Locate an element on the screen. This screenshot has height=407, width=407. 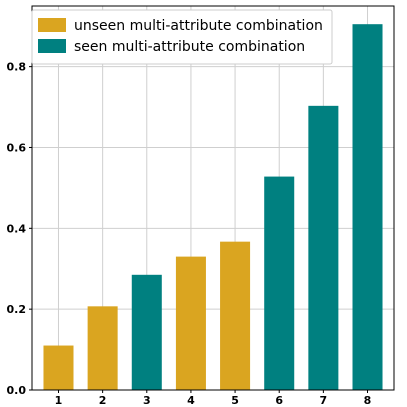
x-tick-label: 5 is located at coordinates (235, 400).